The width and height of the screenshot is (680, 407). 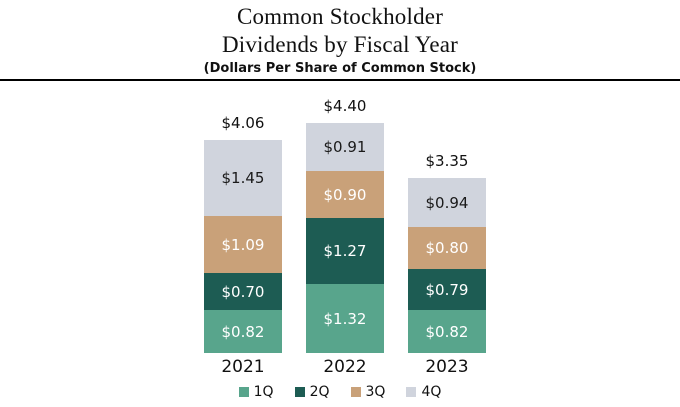 What do you see at coordinates (447, 202) in the screenshot?
I see `bar-2023-segment-4q: $0.94` at bounding box center [447, 202].